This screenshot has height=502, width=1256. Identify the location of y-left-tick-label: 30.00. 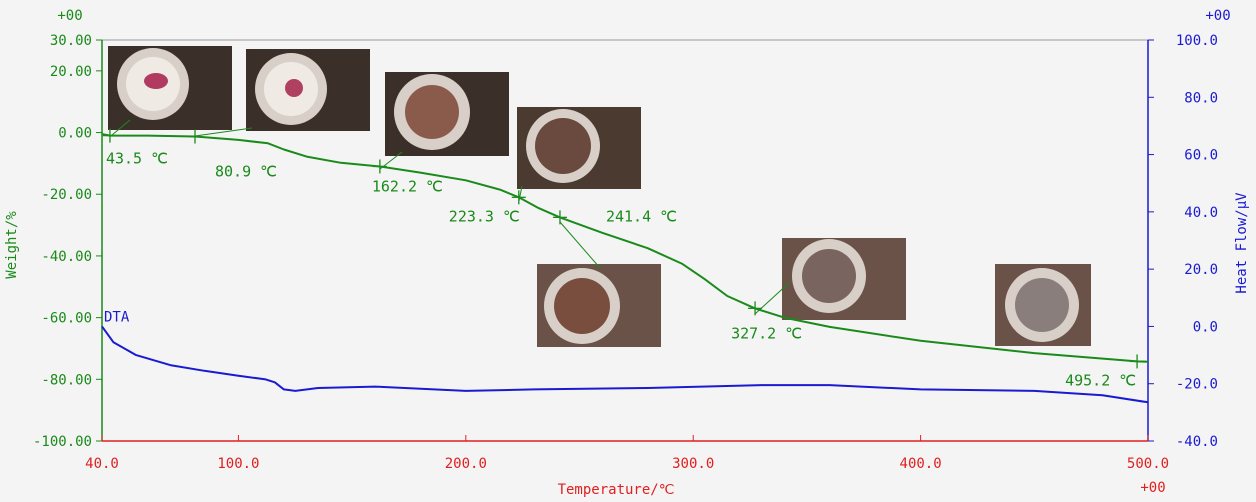
(71, 41).